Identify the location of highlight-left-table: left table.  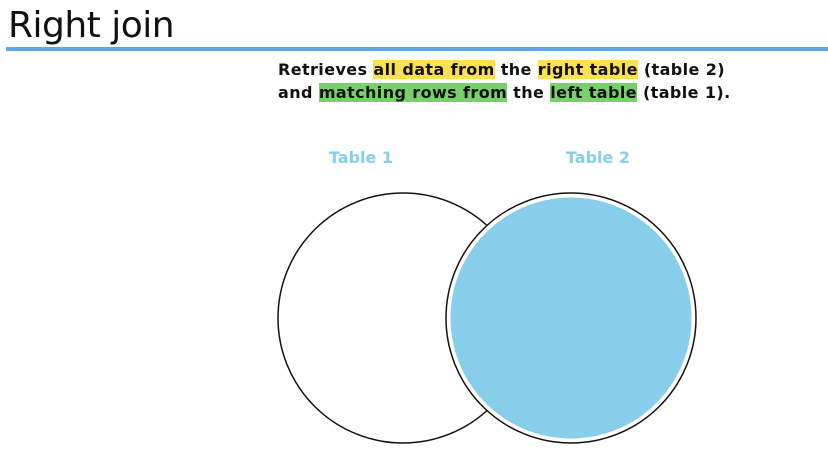
(593, 92).